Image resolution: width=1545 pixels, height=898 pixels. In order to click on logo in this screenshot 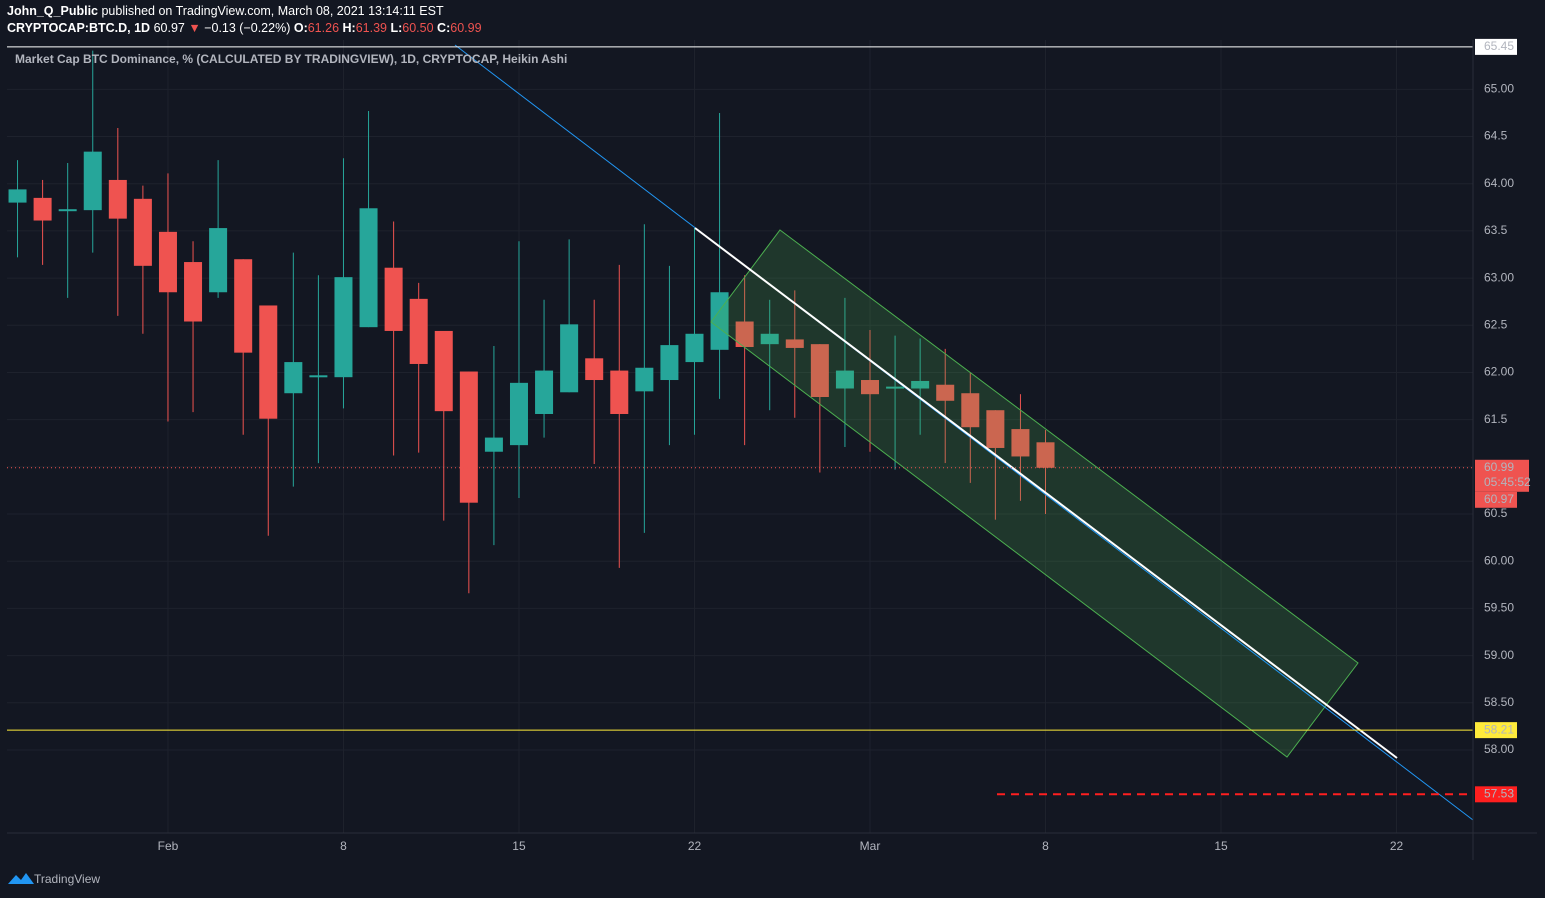, I will do `click(21, 878)`.